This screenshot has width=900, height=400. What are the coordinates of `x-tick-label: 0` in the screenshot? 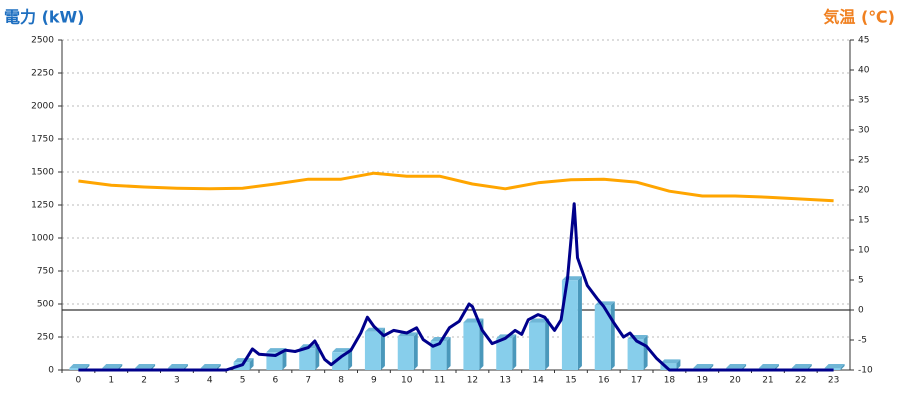 It's located at (79, 381).